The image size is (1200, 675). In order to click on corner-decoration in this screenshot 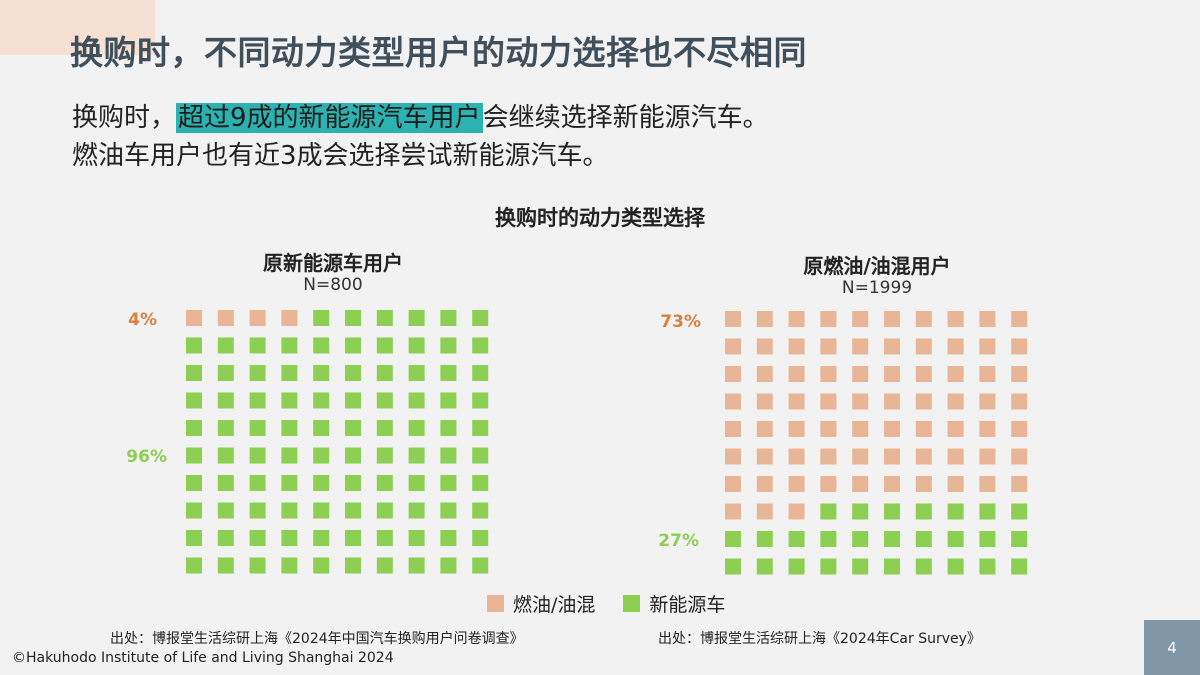, I will do `click(77, 27)`.